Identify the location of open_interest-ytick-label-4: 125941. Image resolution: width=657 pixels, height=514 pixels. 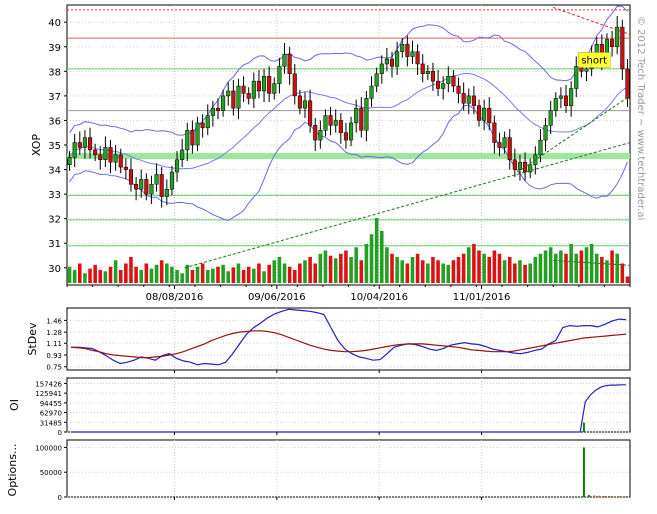
(48, 394).